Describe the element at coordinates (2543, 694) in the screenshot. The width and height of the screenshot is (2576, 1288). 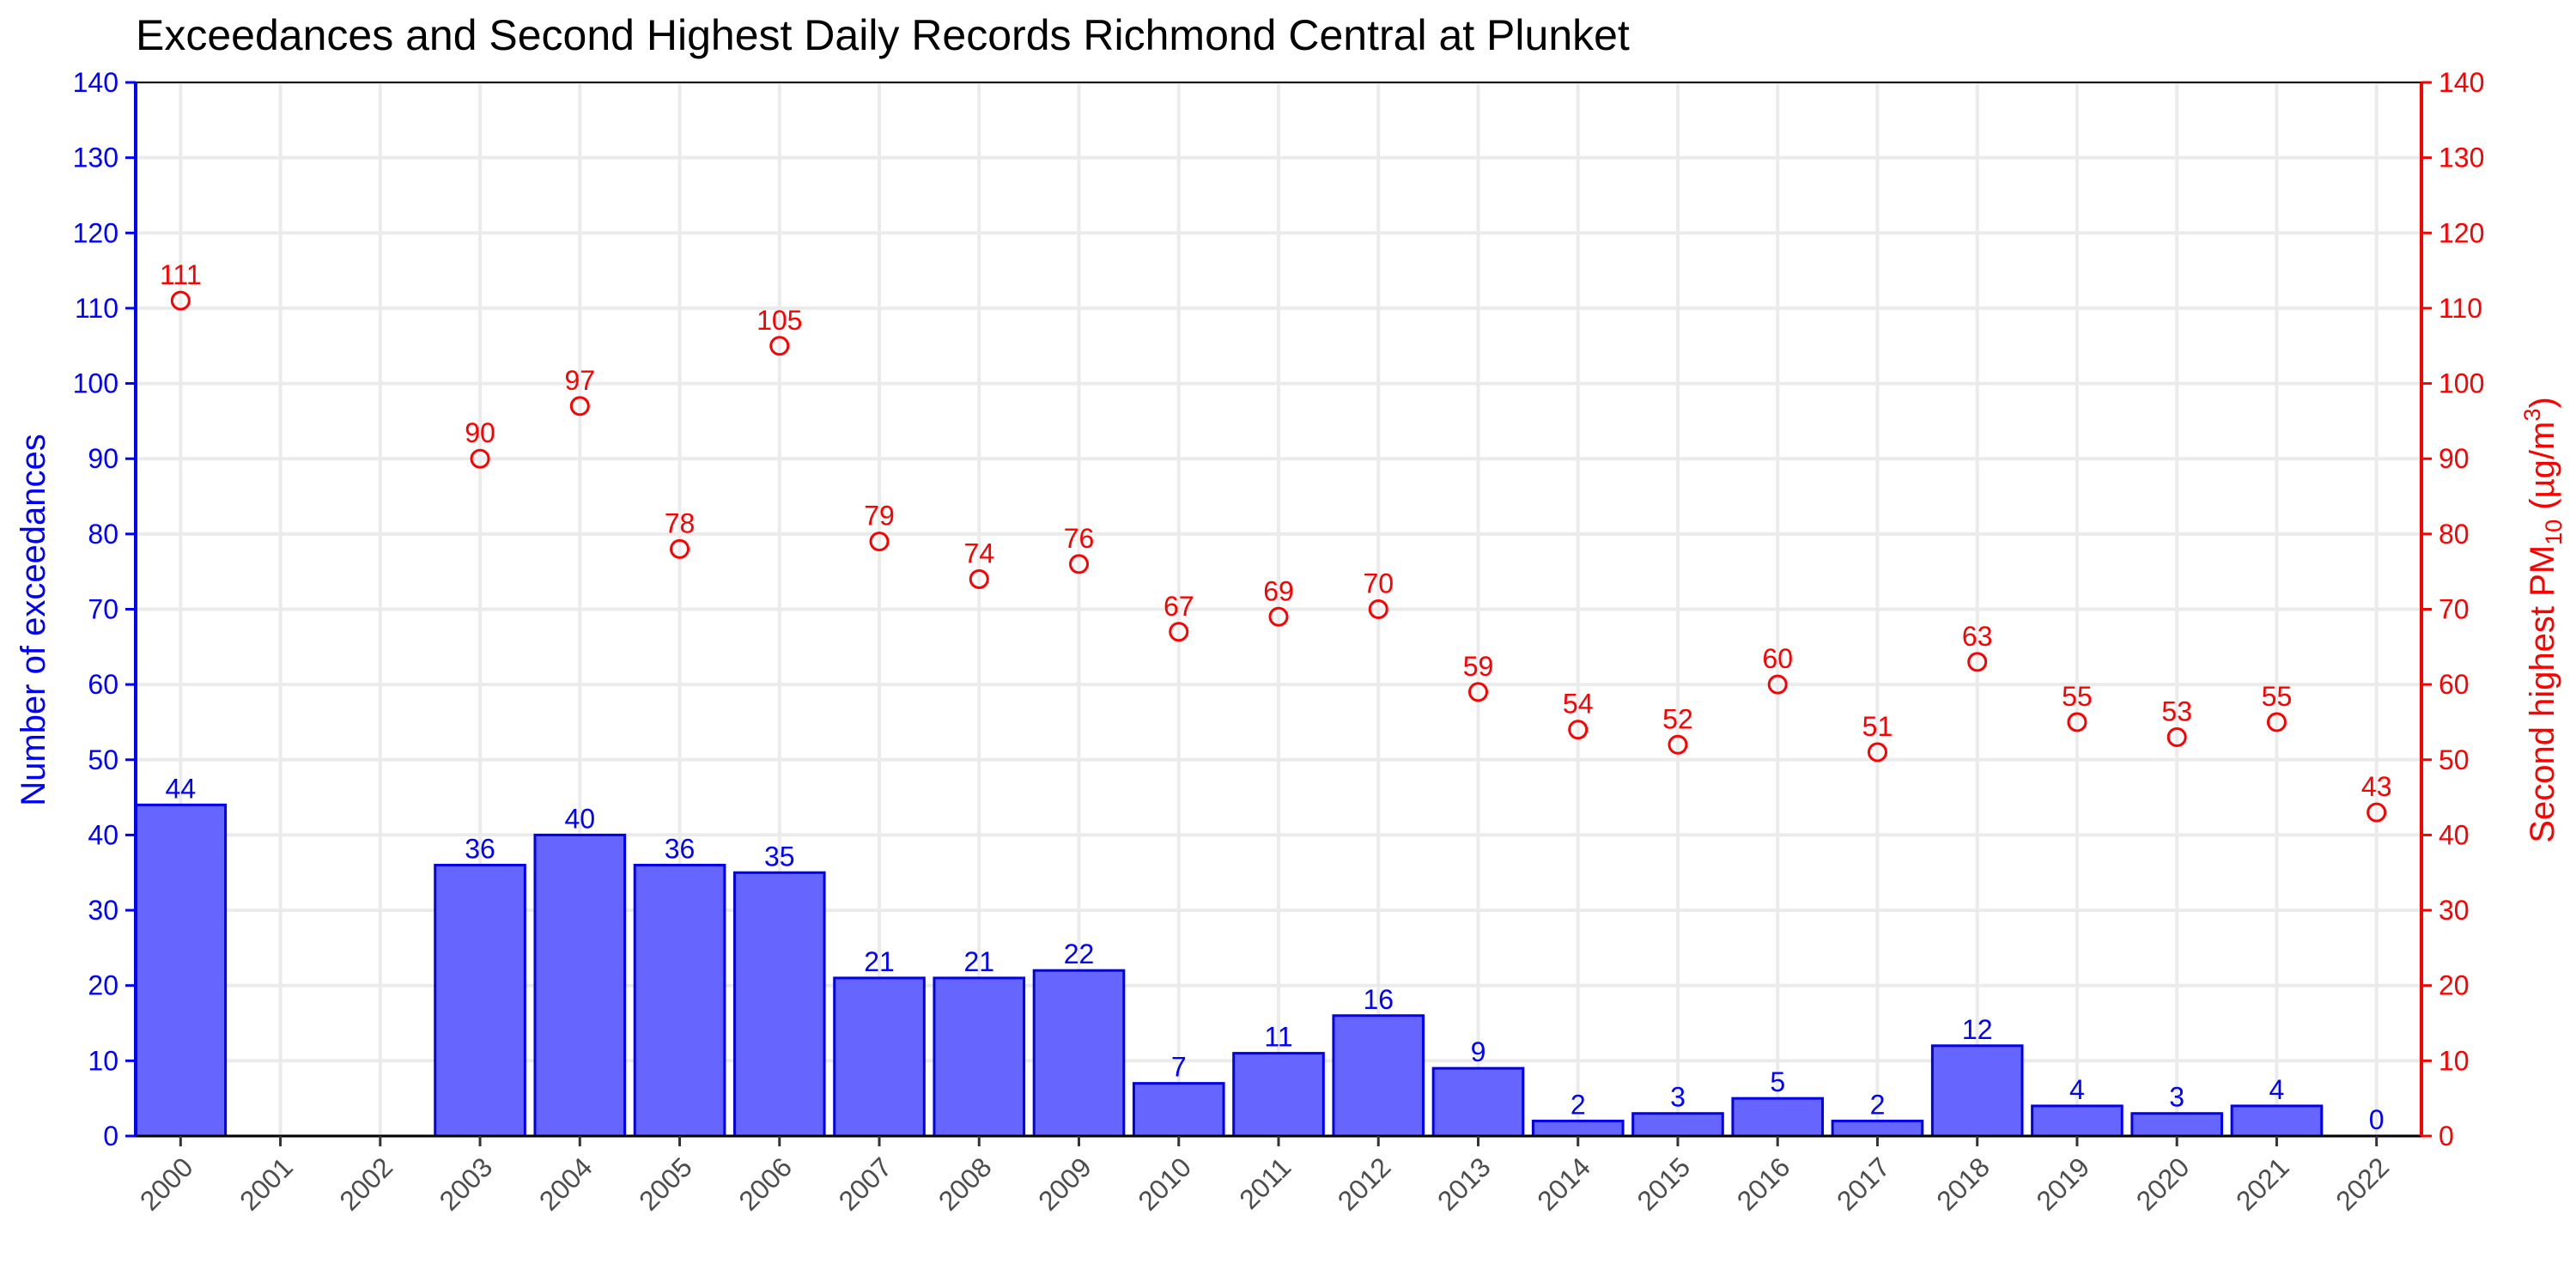
I see `y-axis-right-label-part: Second highest PM` at that location.